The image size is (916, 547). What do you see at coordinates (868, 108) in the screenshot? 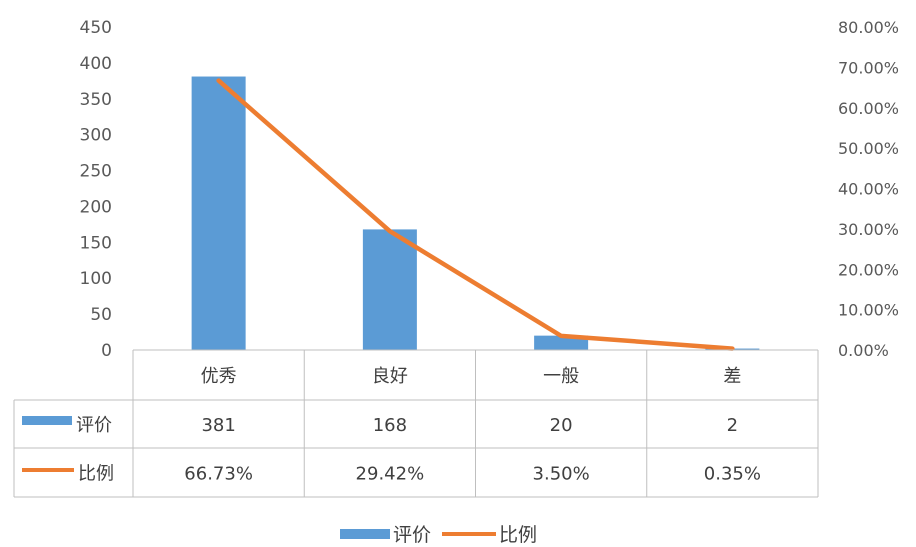
I see `right-tick-label: 60.00%` at bounding box center [868, 108].